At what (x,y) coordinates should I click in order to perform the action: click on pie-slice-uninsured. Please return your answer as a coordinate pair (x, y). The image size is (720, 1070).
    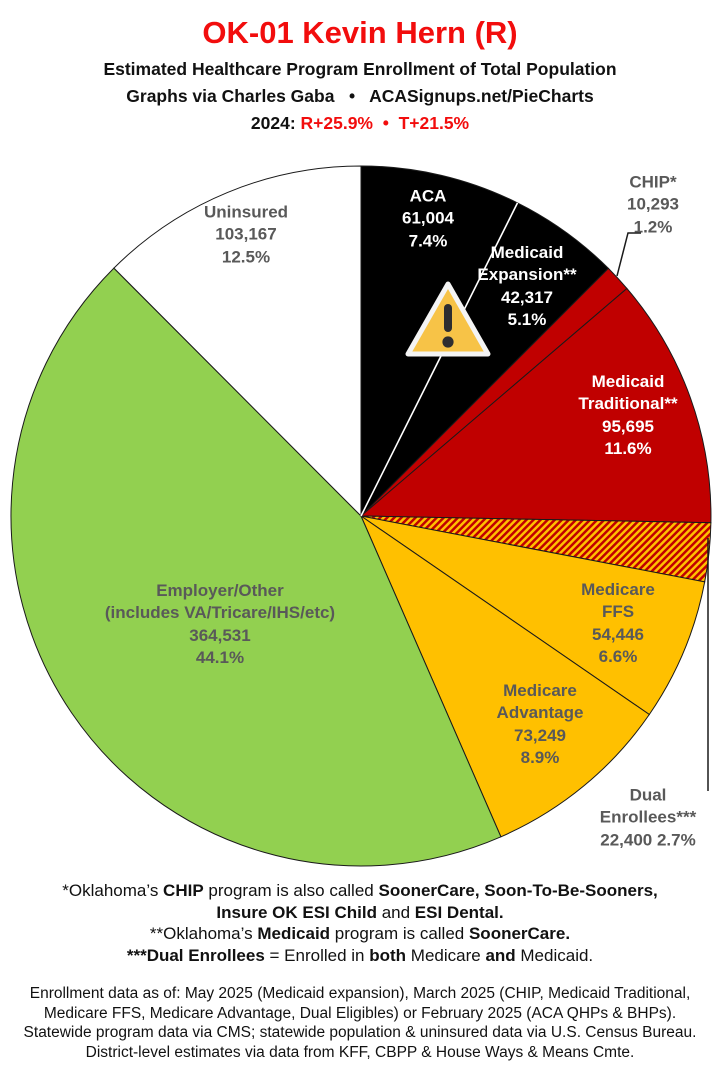
    Looking at the image, I should click on (237, 341).